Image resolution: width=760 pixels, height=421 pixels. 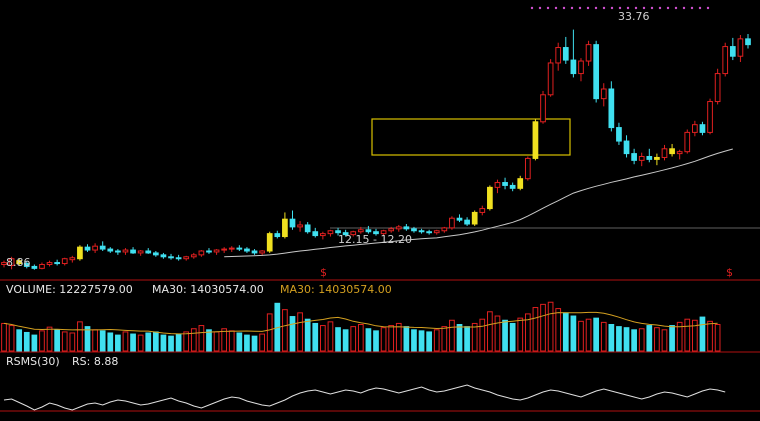 What do you see at coordinates (323, 272) in the screenshot?
I see `marker-left: $` at bounding box center [323, 272].